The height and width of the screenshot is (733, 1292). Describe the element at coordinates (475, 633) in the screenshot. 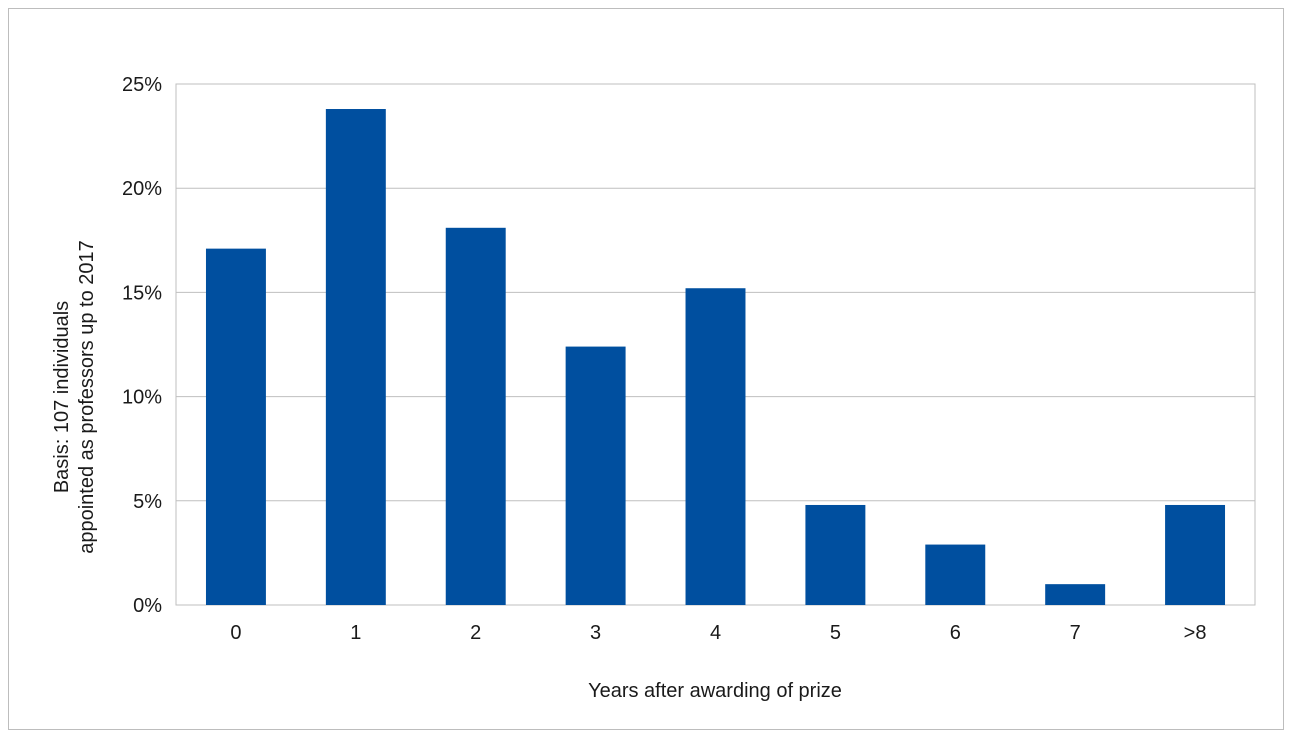

I see `x-tick-label: 2` at that location.